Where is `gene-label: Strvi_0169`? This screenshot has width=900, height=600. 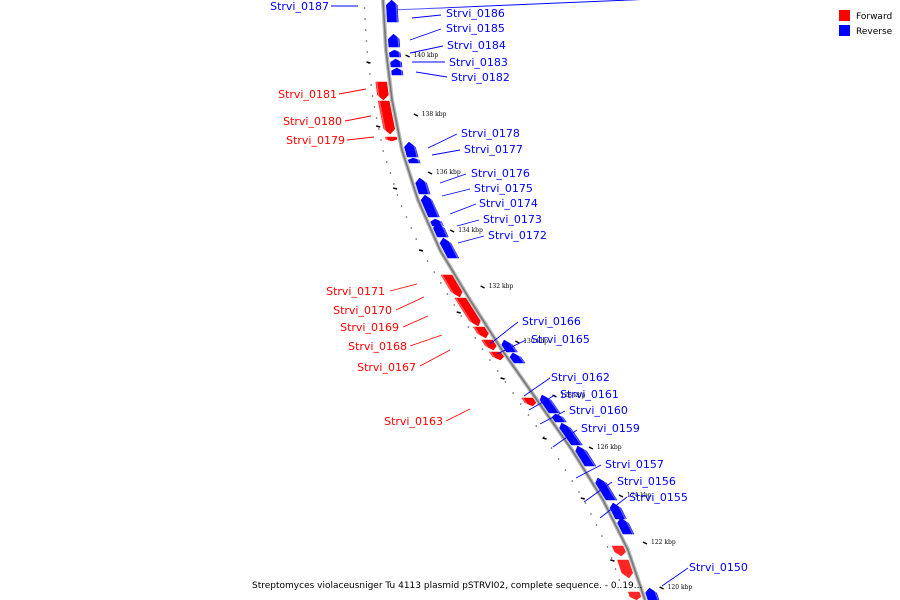 gene-label: Strvi_0169 is located at coordinates (369, 327).